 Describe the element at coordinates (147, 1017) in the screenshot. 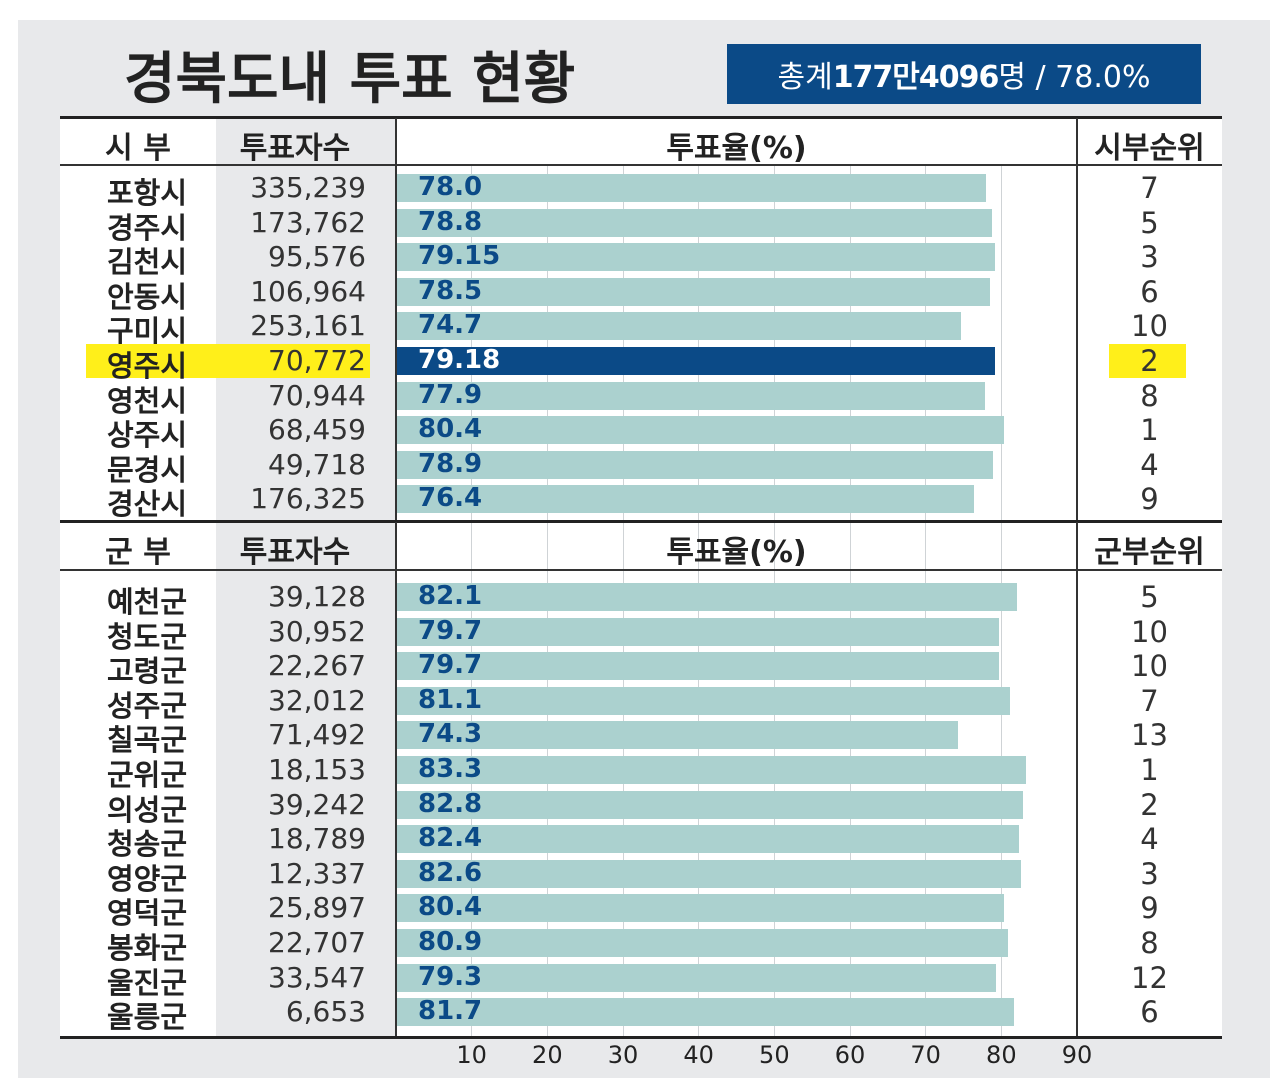

I see `gun-row-name: 울릉군` at that location.